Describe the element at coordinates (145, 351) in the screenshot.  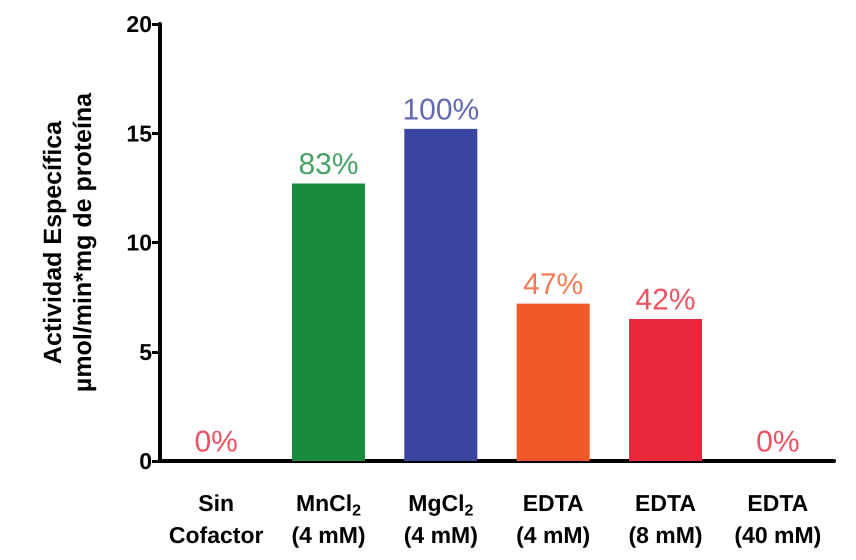
I see `y-tick-label: 5` at that location.